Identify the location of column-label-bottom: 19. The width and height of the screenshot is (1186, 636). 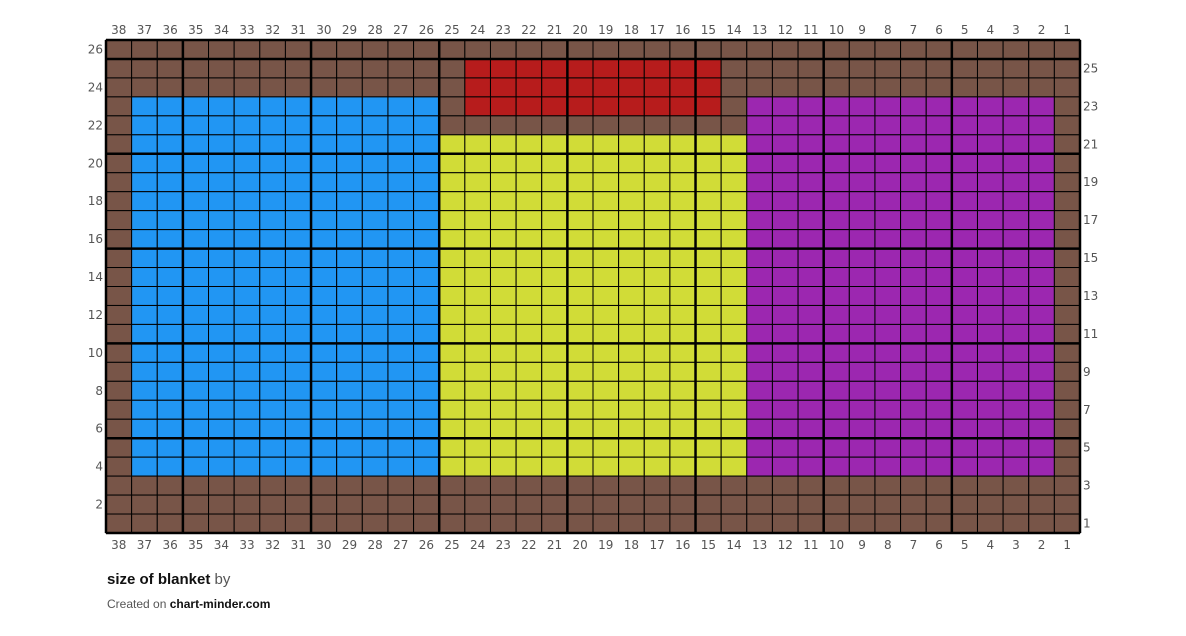
(605, 545).